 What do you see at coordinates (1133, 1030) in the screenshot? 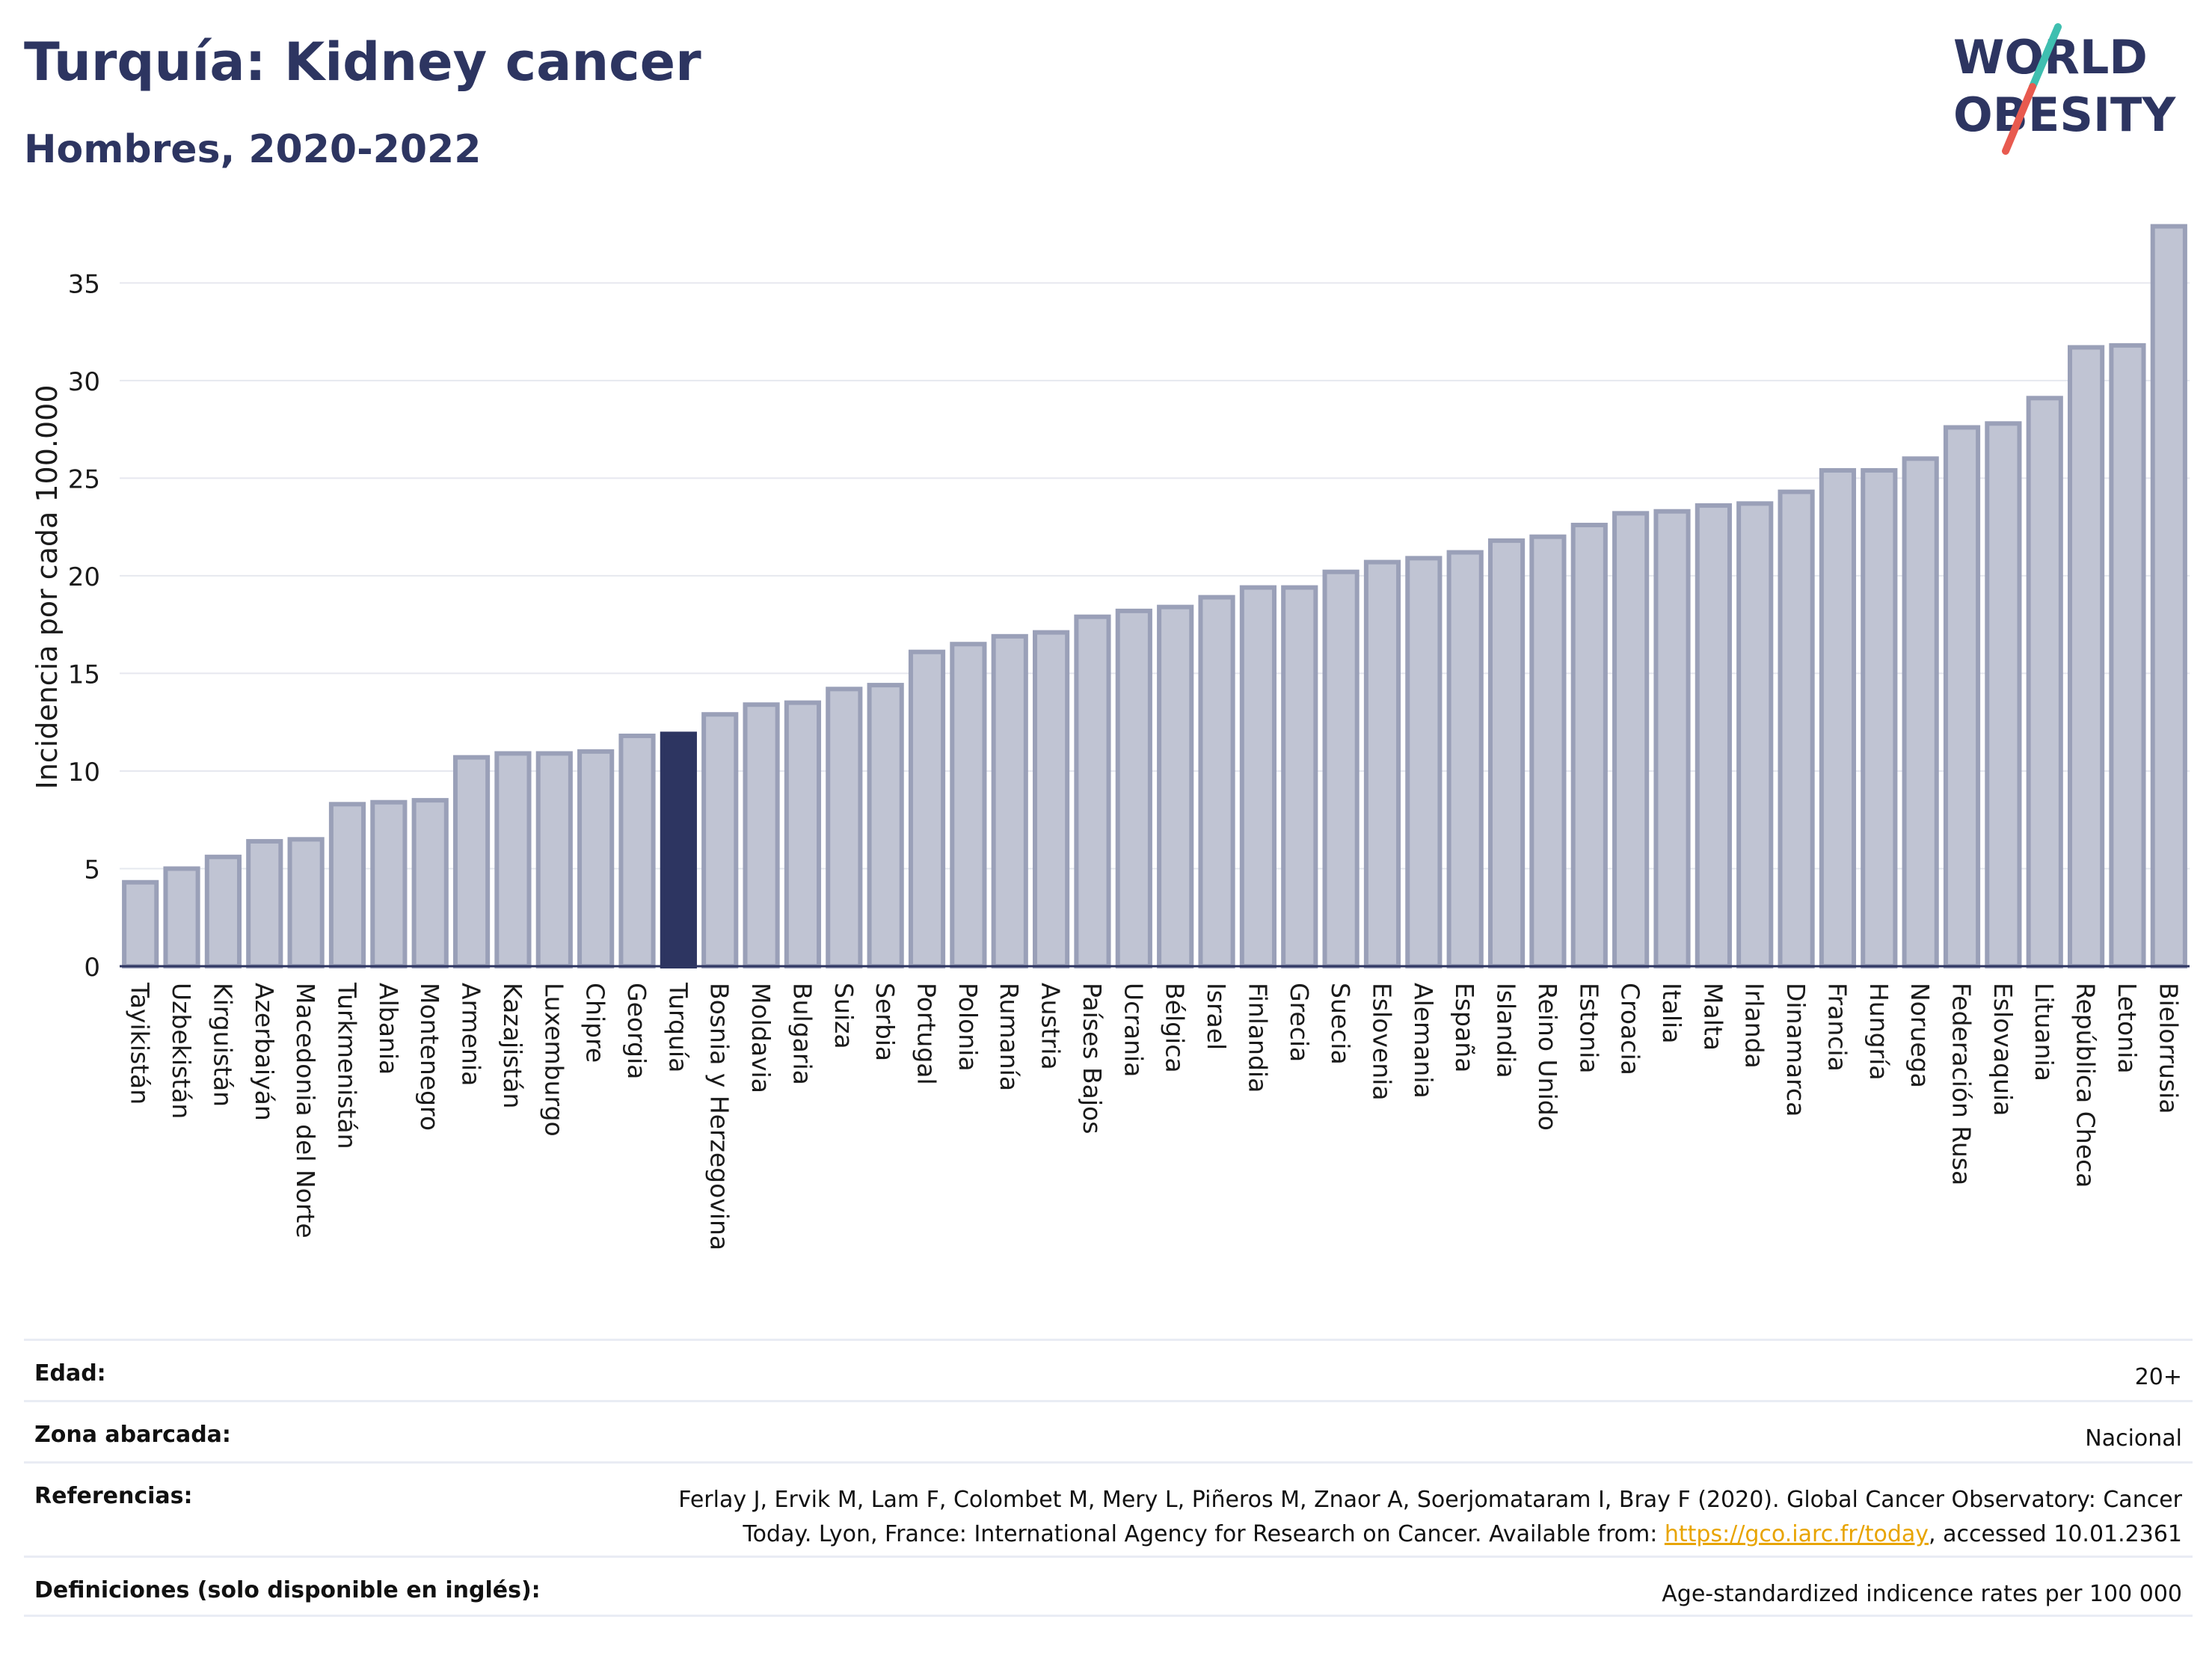
I see `x-tick-label: Ucrania` at bounding box center [1133, 1030].